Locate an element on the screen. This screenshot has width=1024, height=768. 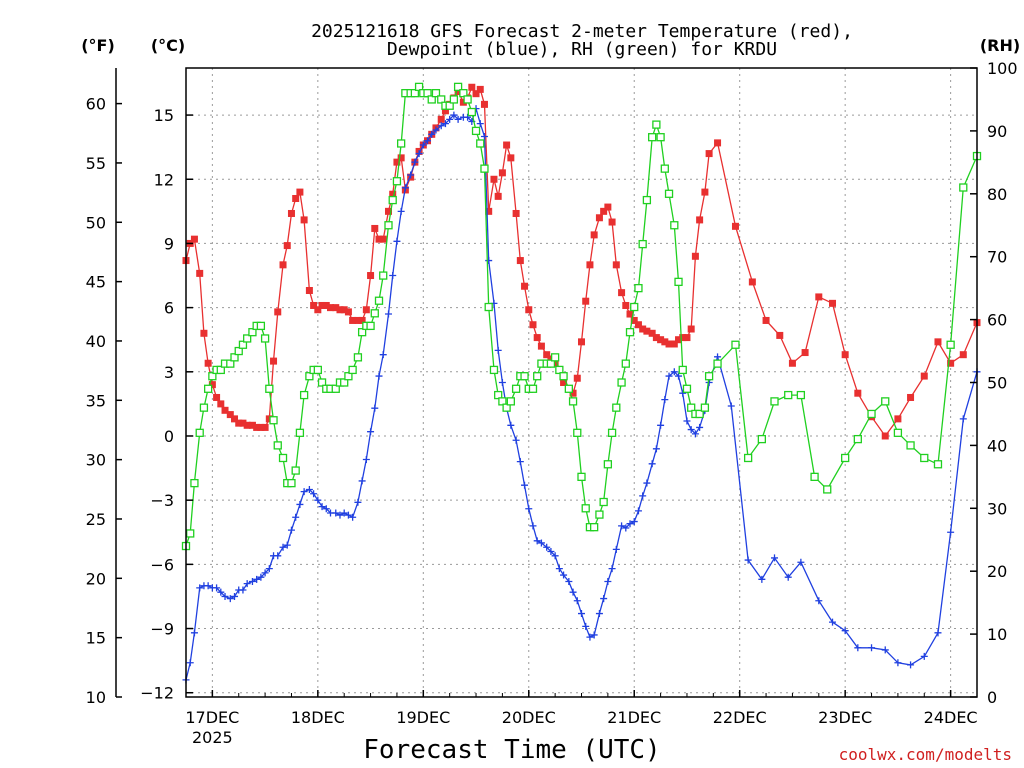
x-tick-label: 18DEC is located at coordinates (318, 717).